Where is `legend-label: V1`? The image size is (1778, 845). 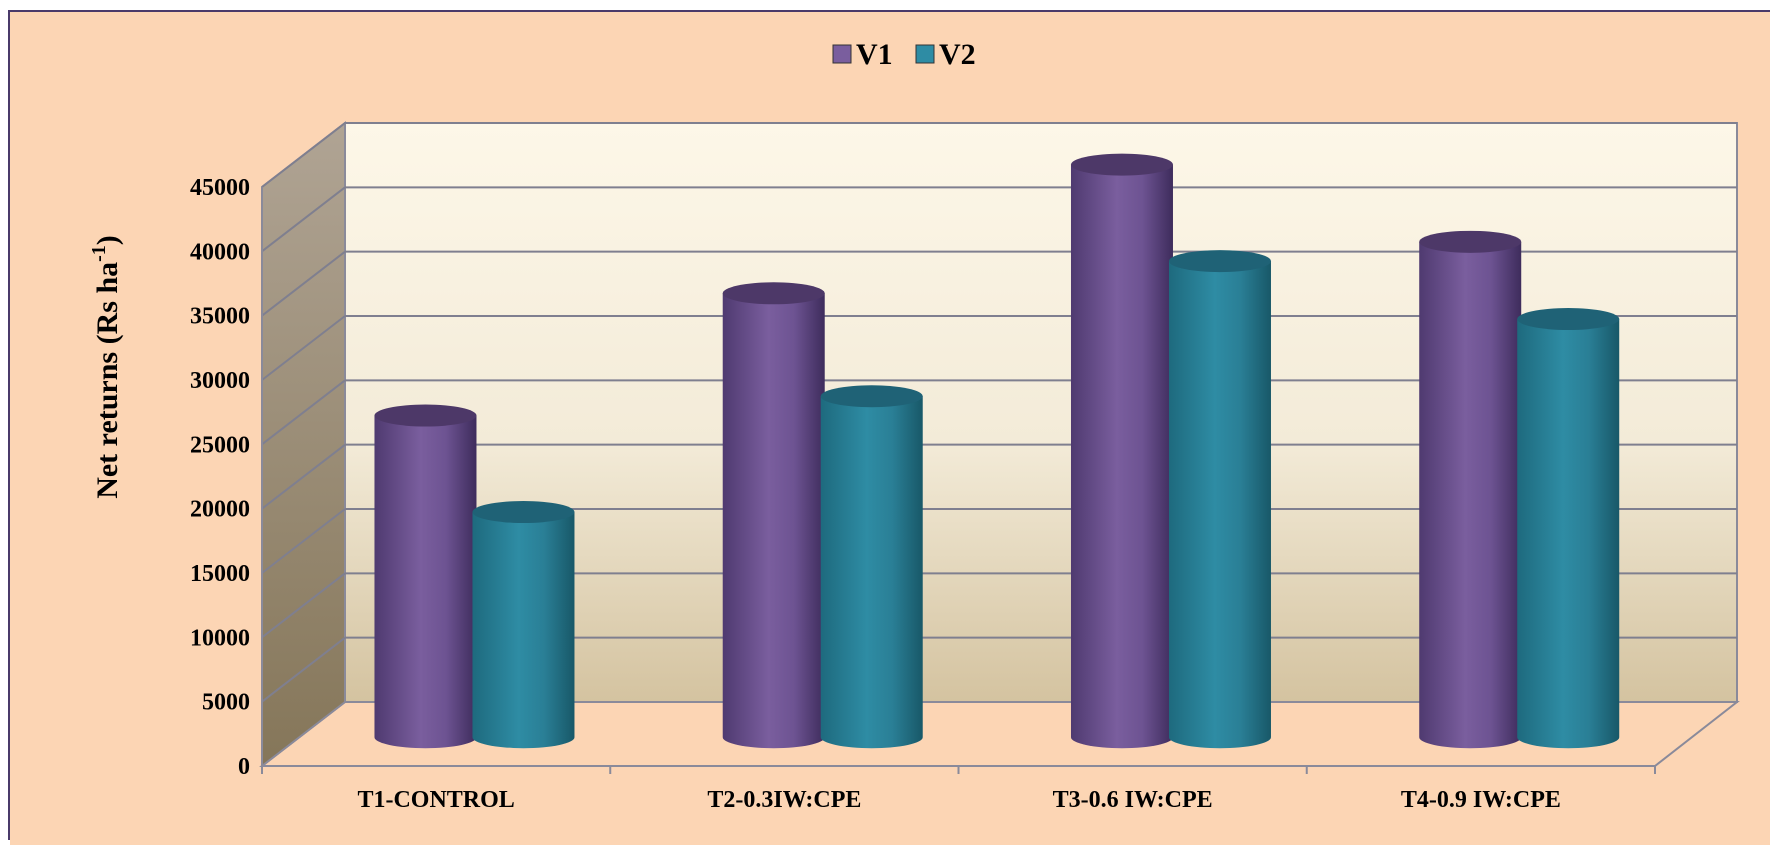 legend-label: V1 is located at coordinates (874, 54).